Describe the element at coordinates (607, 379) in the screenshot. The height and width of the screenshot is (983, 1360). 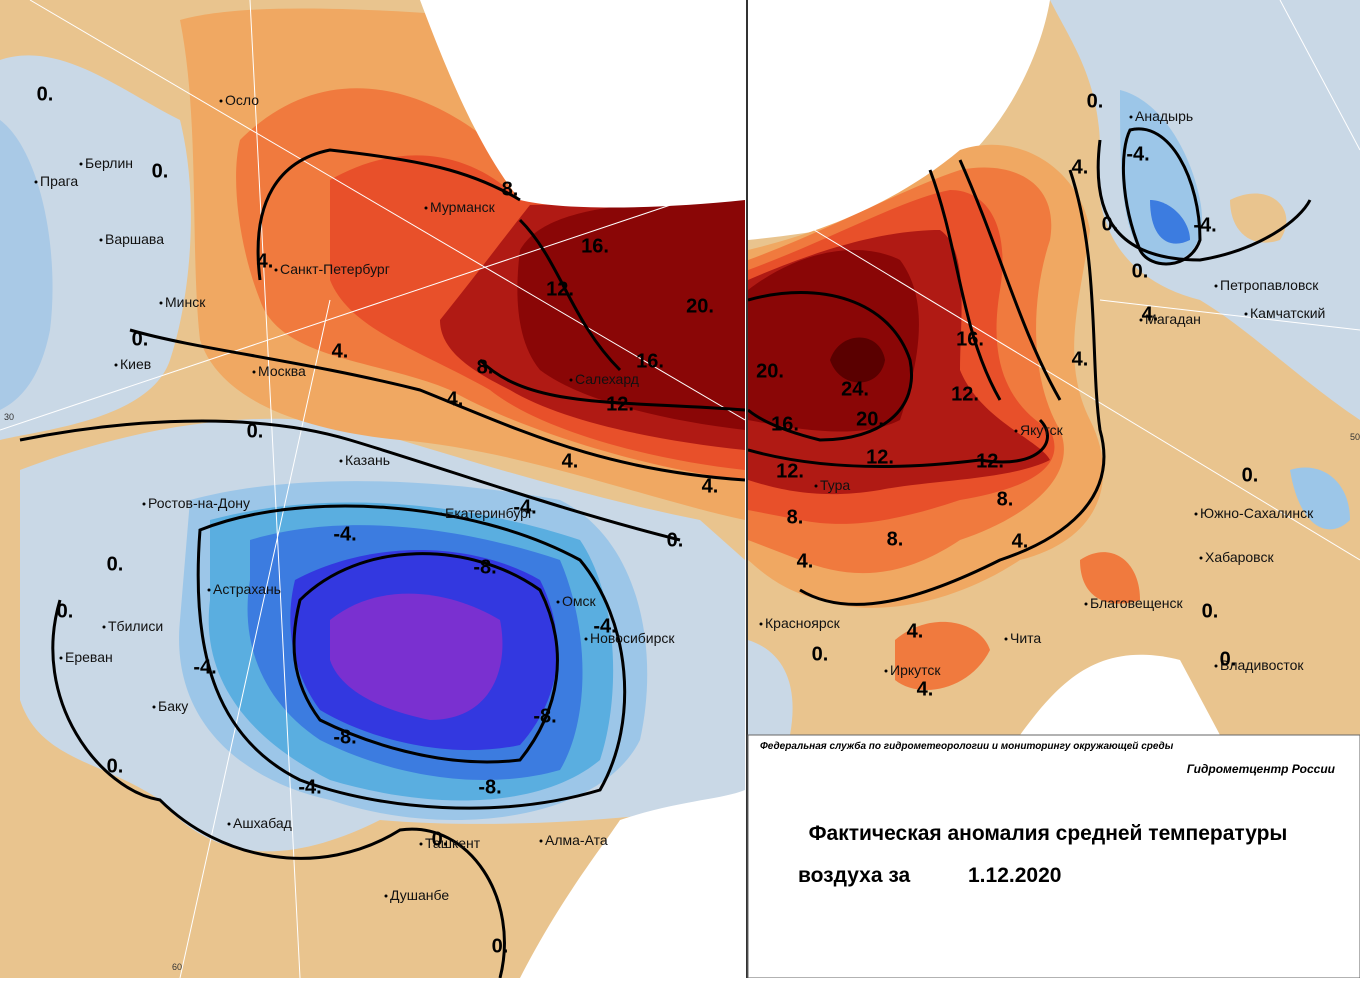
I see `city-label: Салехард` at that location.